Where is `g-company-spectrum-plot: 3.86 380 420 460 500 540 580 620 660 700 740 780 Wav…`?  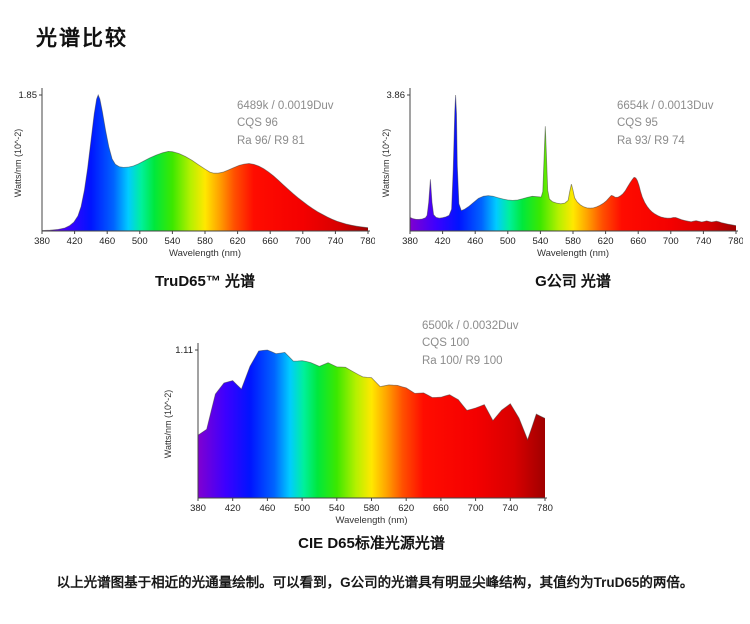
g-company-spectrum-plot: 3.86 380 420 460 500 540 580 620 660 700 740 780 Wav… is located at coordinates (562, 173).